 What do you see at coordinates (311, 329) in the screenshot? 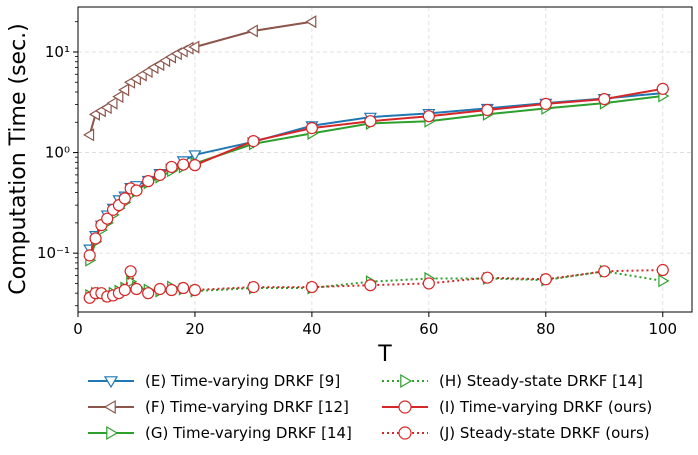
I see `x-tick-label: 40` at bounding box center [311, 329].